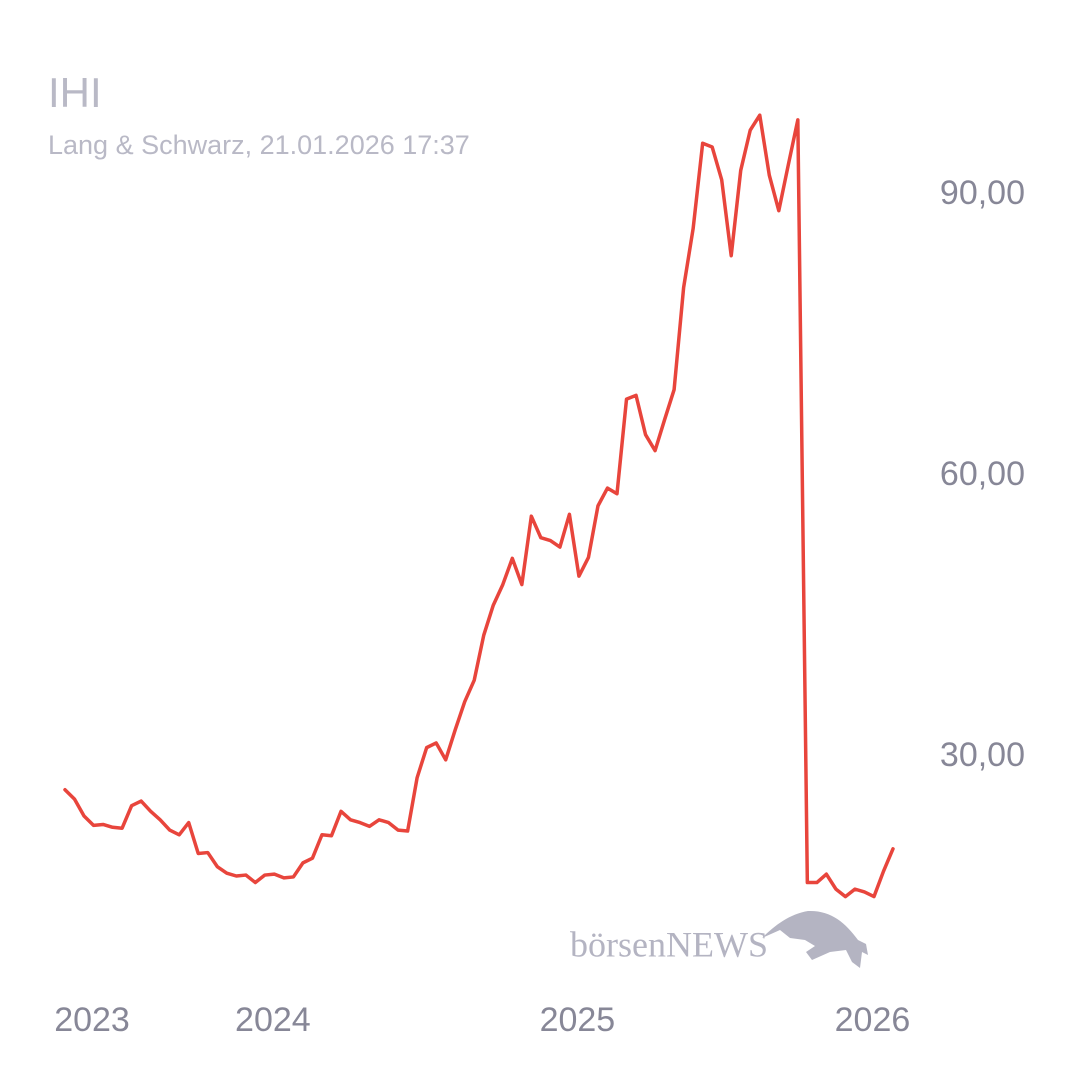 This screenshot has width=1080, height=1085. I want to click on chart-title: IHI, so click(75, 92).